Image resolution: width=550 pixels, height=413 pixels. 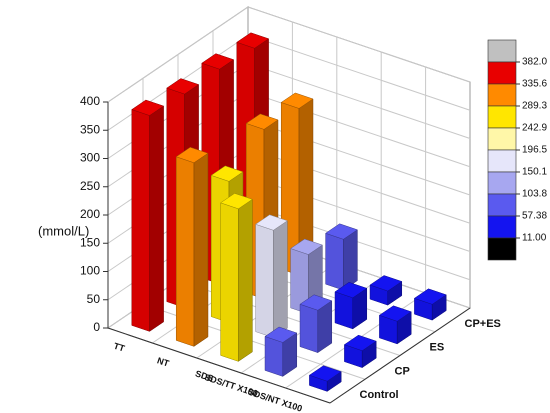 What do you see at coordinates (534, 84) in the screenshot?
I see `colorbar-label: 335.6` at bounding box center [534, 84].